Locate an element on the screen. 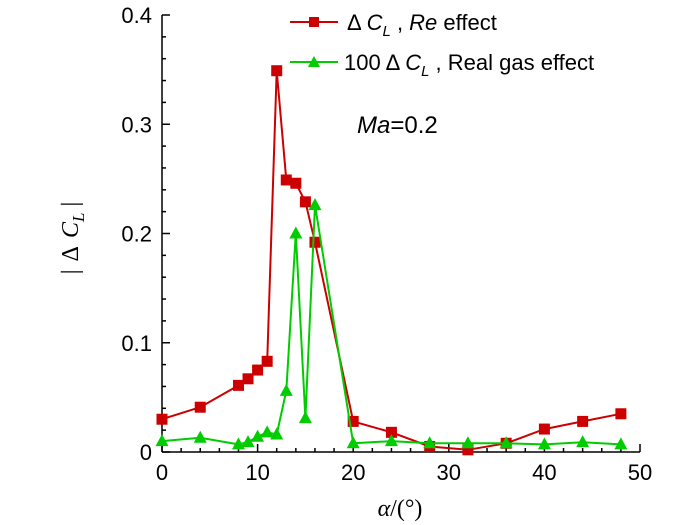 This screenshot has width=700, height=525. x-tick-label: 40 is located at coordinates (544, 472).